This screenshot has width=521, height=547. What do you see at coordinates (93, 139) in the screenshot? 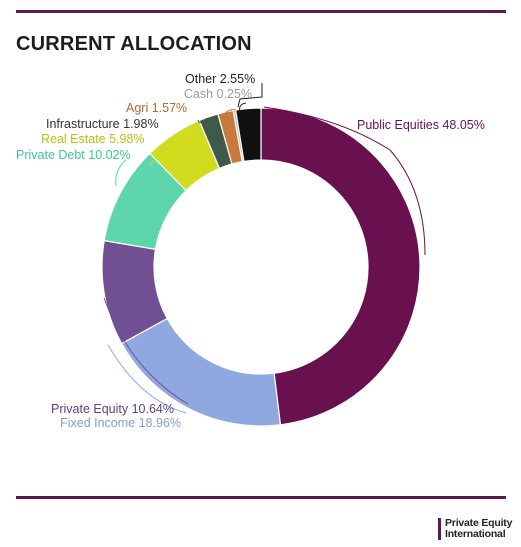
I see `label-real-estate: Real Estate 5.98%` at bounding box center [93, 139].